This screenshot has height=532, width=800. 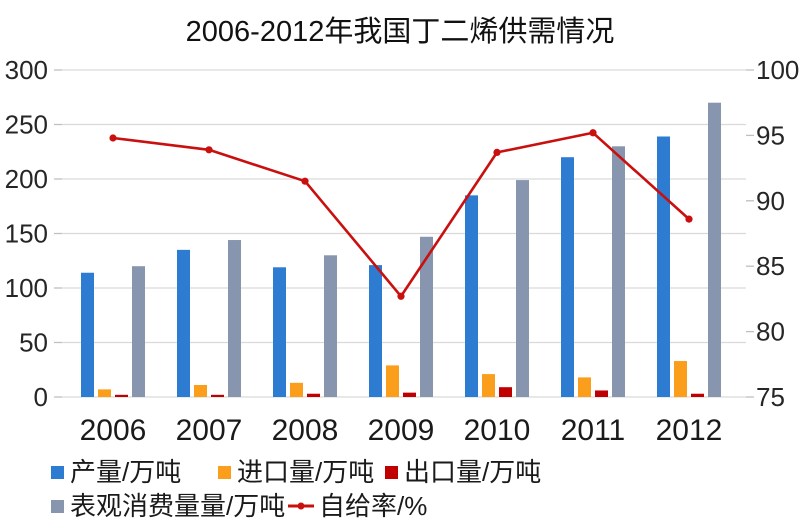 I want to click on line-marker-2012, so click(x=689, y=219).